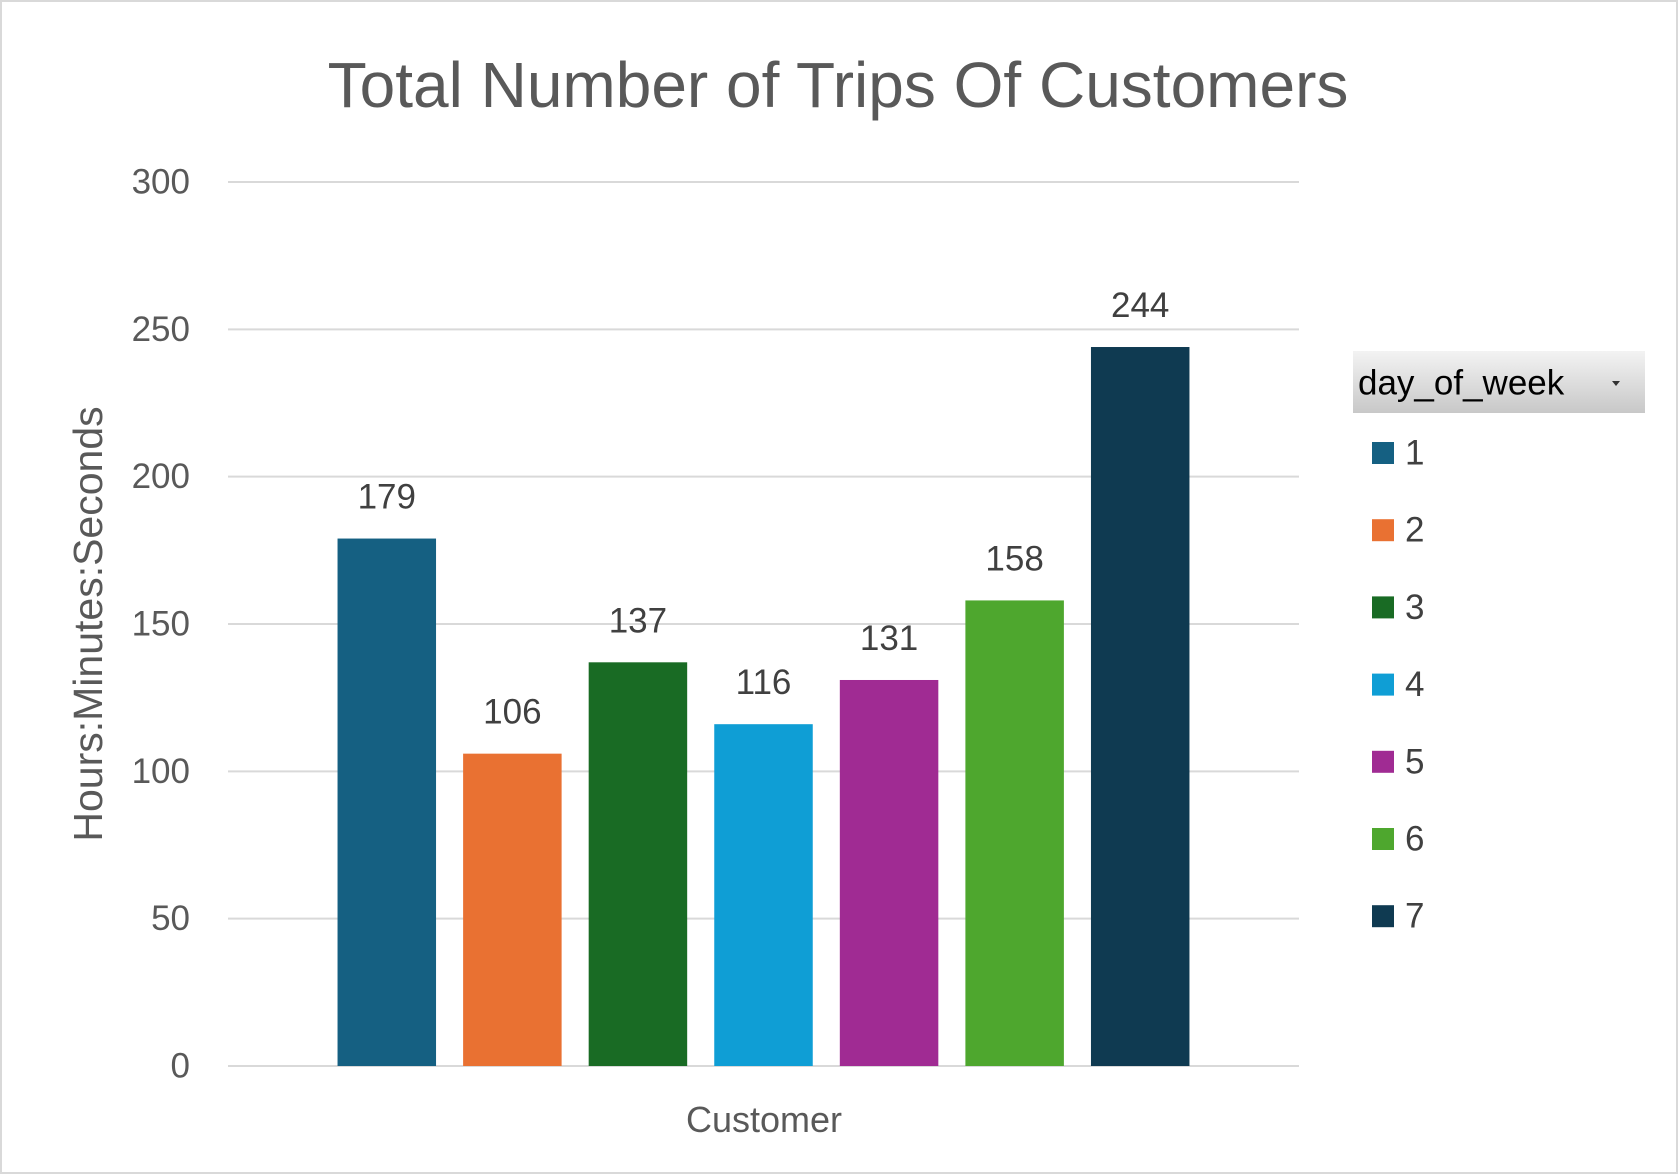  What do you see at coordinates (1140, 305) in the screenshot?
I see `data-label-series-7: 244` at bounding box center [1140, 305].